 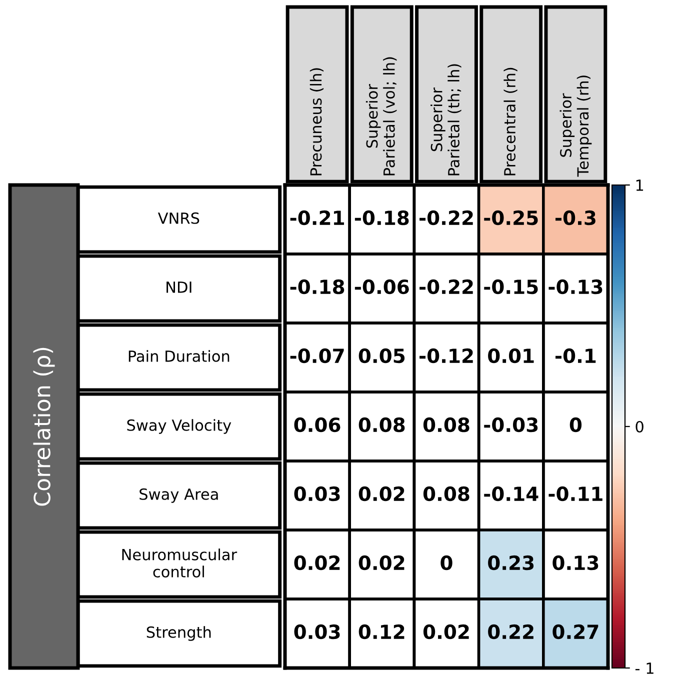 I want to click on y-tick-label: Pain Duration, so click(x=179, y=356).